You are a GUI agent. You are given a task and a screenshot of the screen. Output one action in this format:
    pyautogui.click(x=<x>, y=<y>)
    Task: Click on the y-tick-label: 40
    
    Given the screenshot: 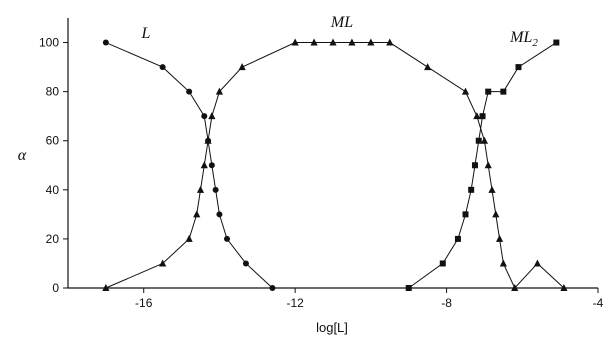 What is the action you would take?
    pyautogui.click(x=53, y=190)
    